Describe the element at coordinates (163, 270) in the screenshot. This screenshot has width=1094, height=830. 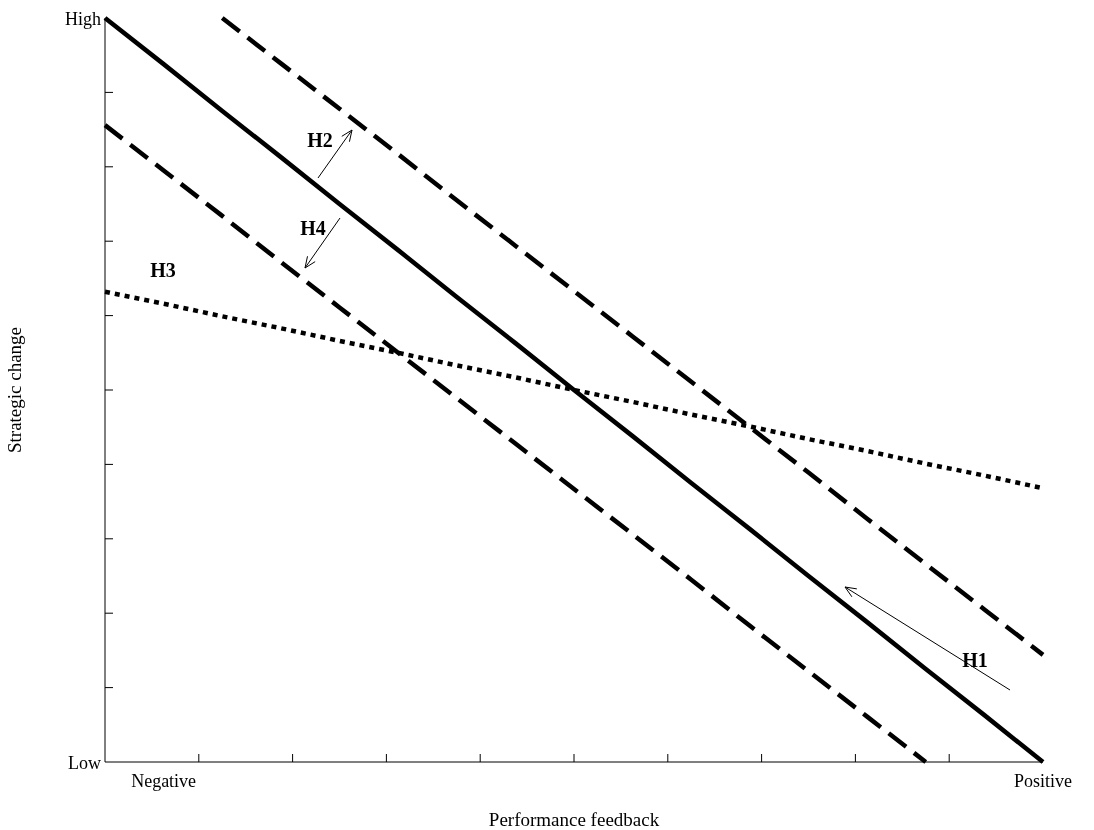
I see `annotation: H3` at that location.